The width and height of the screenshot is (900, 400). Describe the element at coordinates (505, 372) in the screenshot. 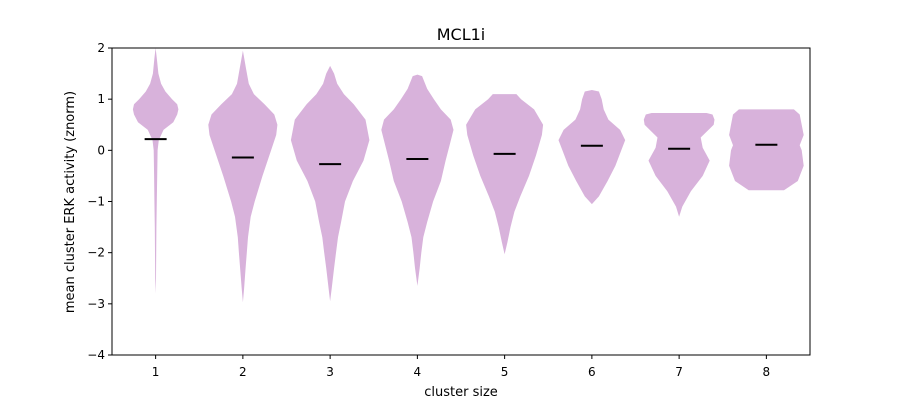

I see `x-tick-label: 5` at that location.